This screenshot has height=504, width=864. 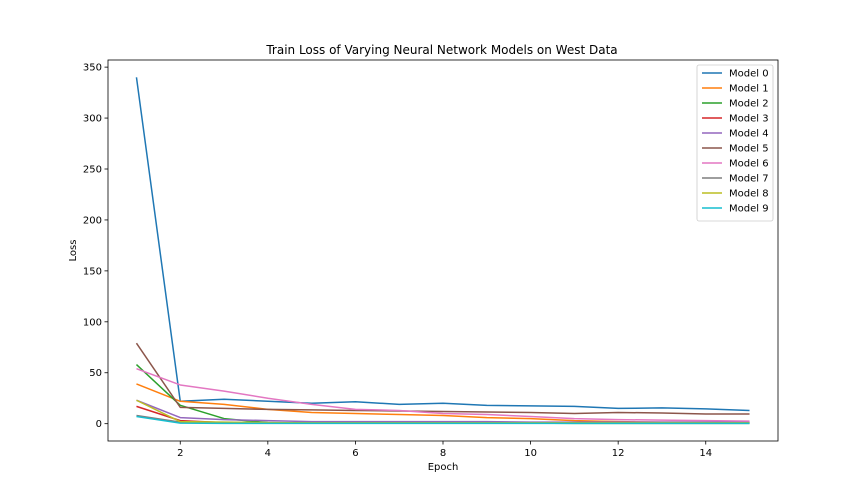 What do you see at coordinates (530, 453) in the screenshot?
I see `x-tick-label: 10` at bounding box center [530, 453].